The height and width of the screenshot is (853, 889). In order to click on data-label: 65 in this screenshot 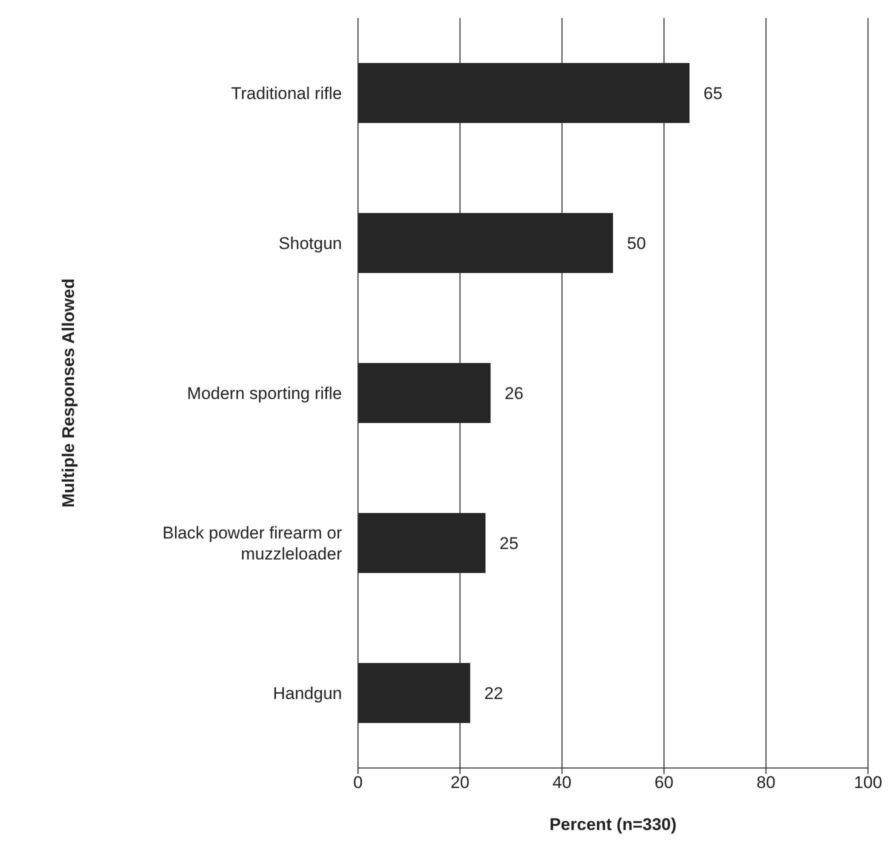, I will do `click(713, 94)`.